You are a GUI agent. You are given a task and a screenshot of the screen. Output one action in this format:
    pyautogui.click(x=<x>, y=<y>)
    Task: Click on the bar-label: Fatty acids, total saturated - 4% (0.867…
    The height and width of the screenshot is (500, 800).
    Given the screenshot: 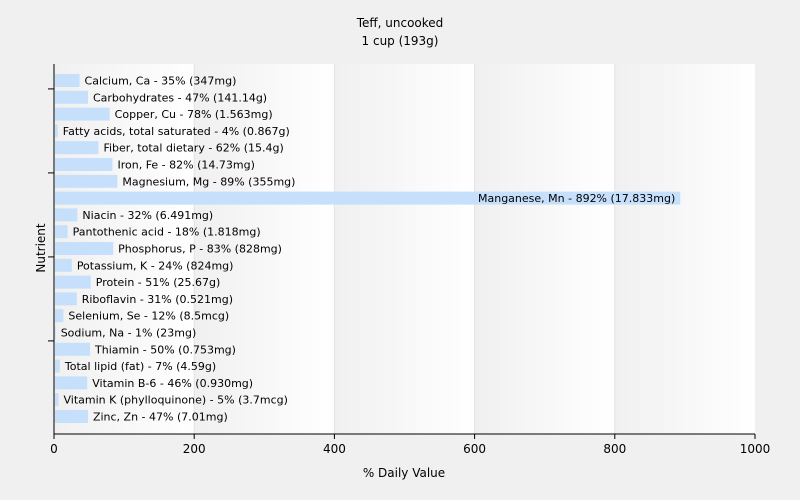 What is the action you would take?
    pyautogui.click(x=176, y=131)
    